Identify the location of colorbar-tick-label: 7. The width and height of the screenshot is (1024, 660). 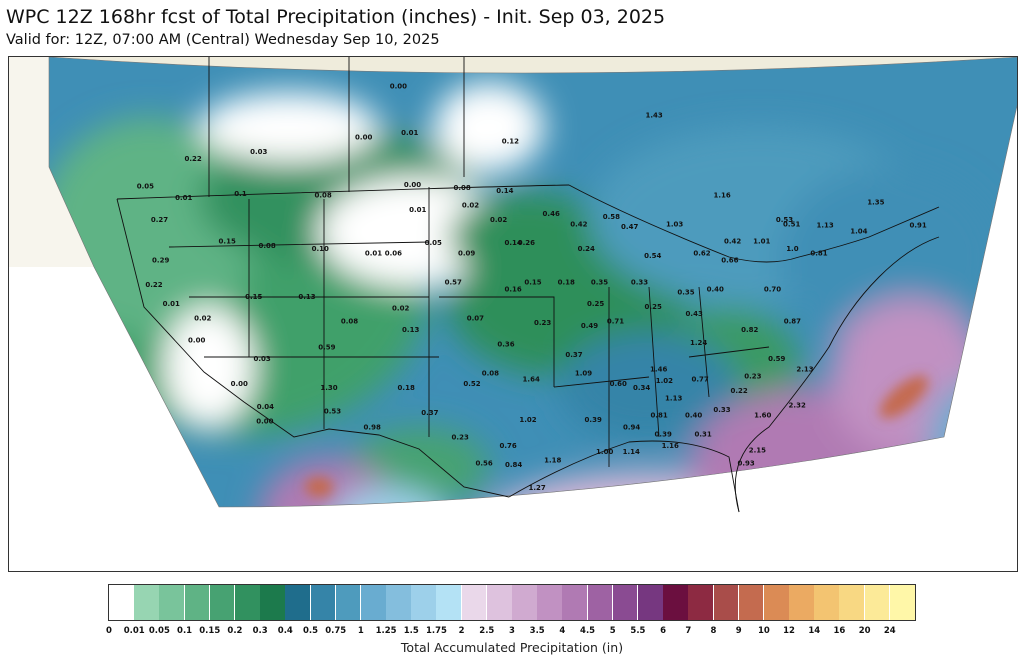
(688, 631).